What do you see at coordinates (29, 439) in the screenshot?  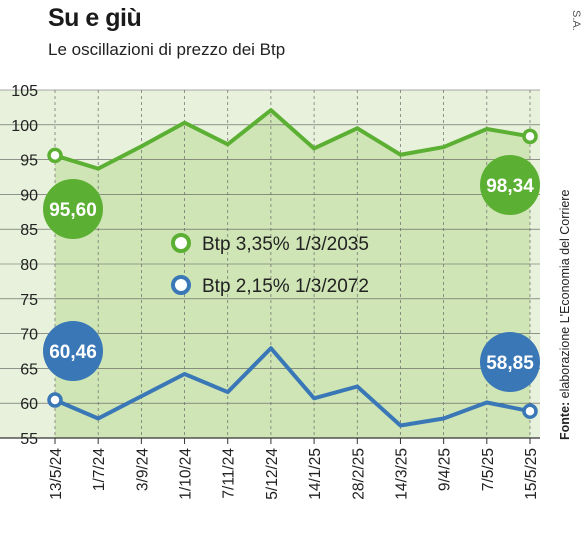 I see `y-tick-label: 55` at bounding box center [29, 439].